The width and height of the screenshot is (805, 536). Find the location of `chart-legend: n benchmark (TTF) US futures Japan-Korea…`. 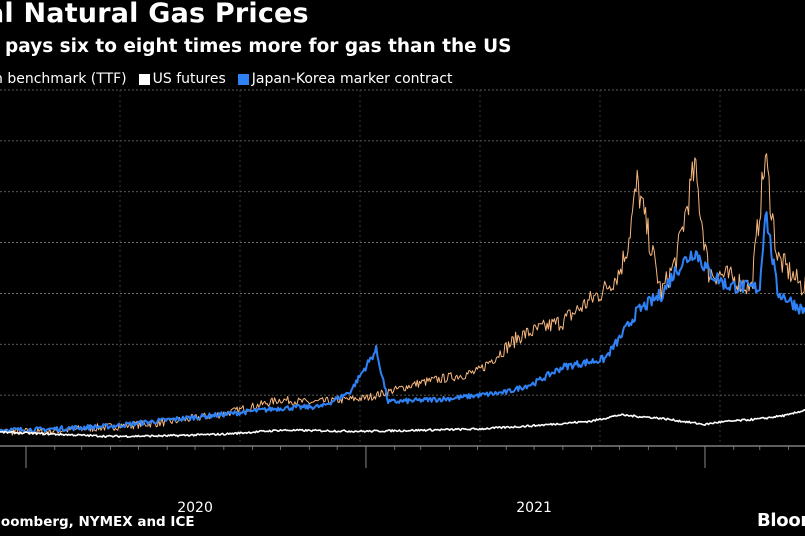

chart-legend: n benchmark (TTF) US futures Japan-Korea… is located at coordinates (232, 79).